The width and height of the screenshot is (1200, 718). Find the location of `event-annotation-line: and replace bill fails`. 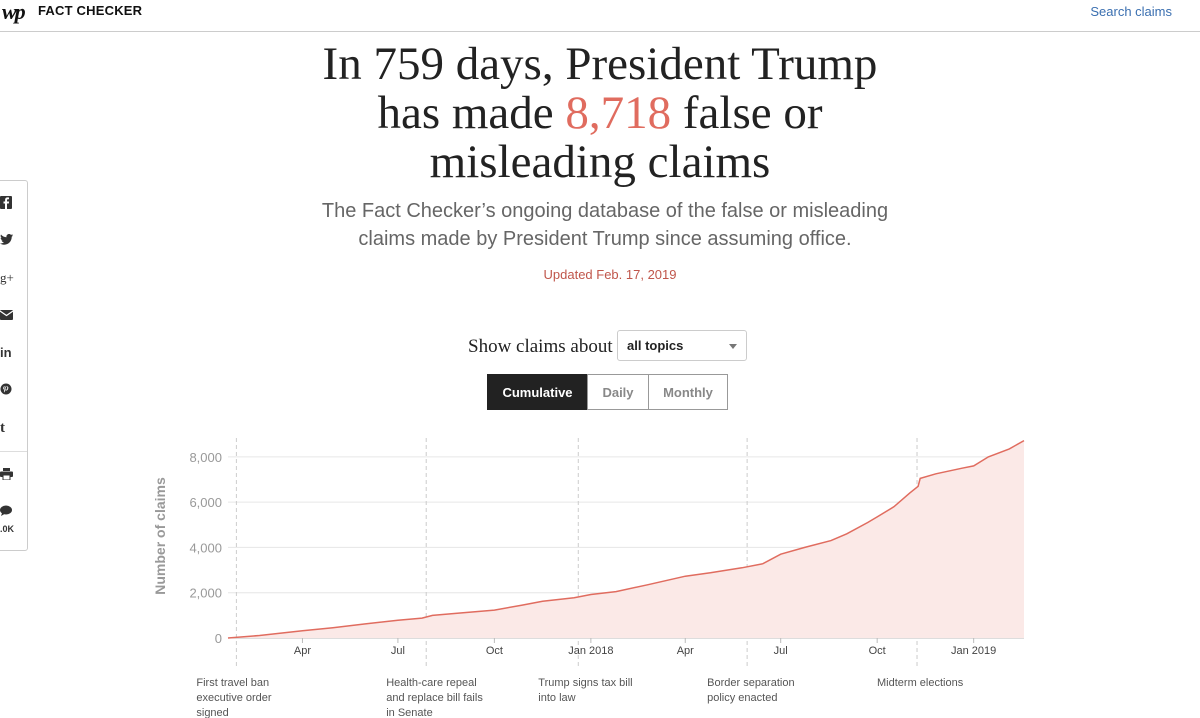

event-annotation-line: and replace bill fails is located at coordinates (434, 698).